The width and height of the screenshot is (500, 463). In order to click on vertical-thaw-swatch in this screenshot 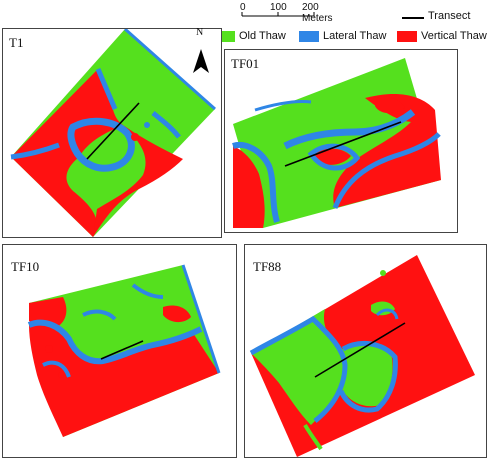, I will do `click(407, 36)`.